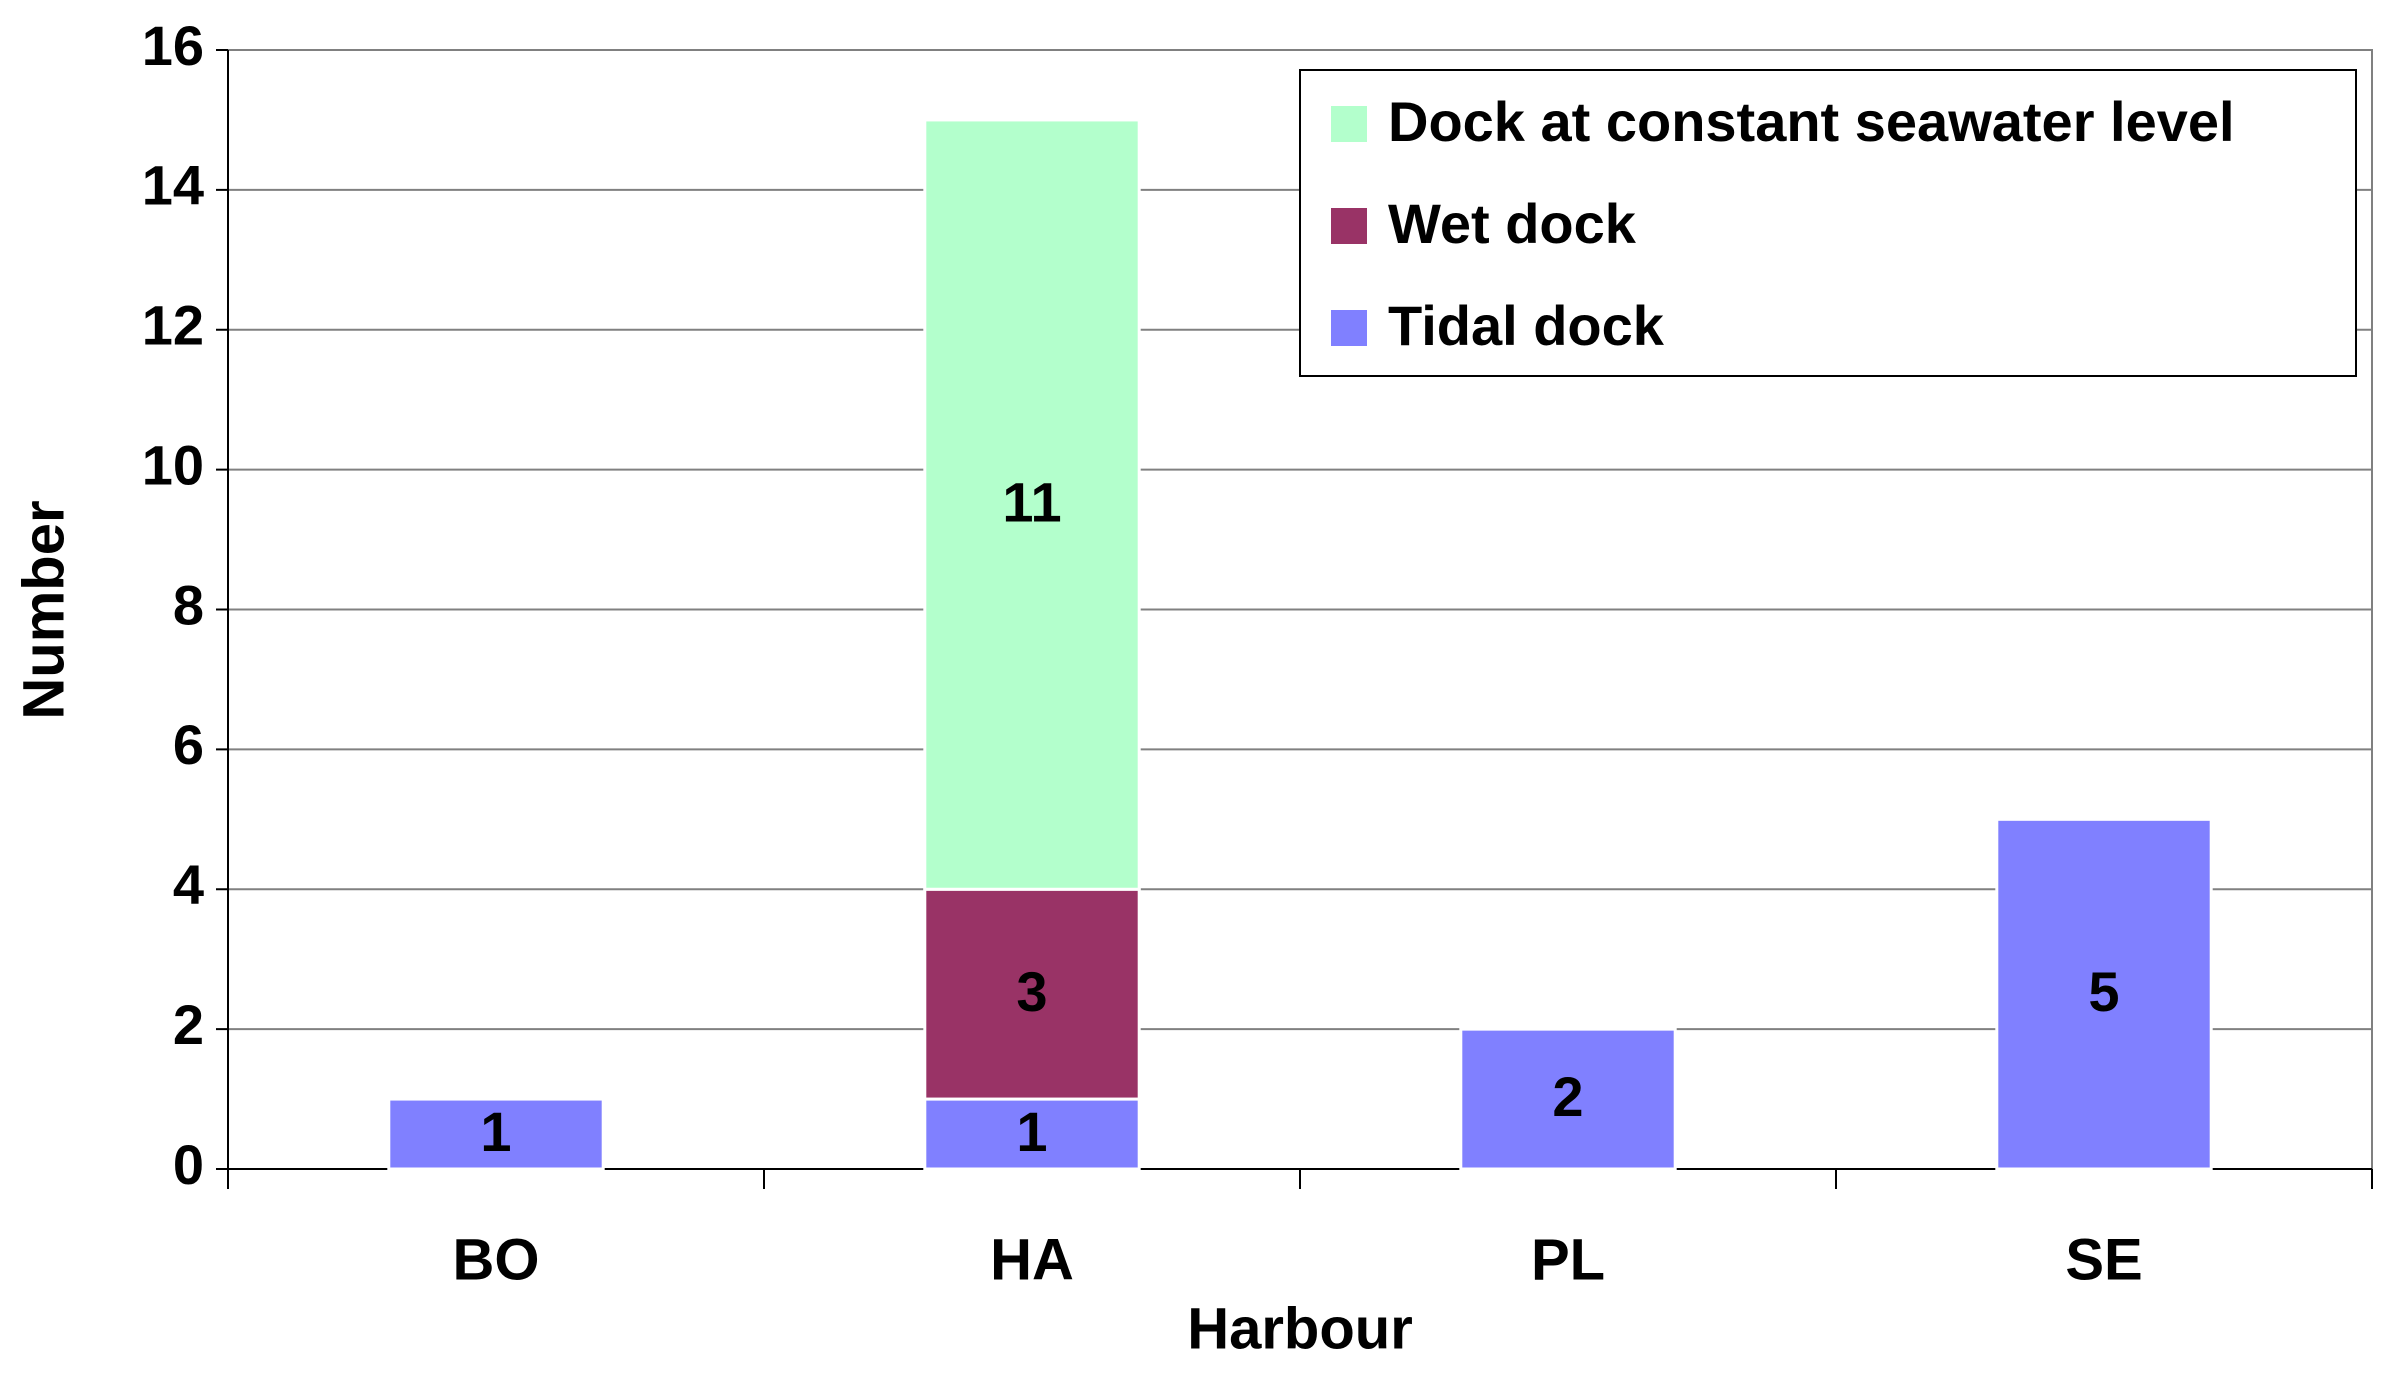  I want to click on y-tick-label: 2, so click(188, 1024).